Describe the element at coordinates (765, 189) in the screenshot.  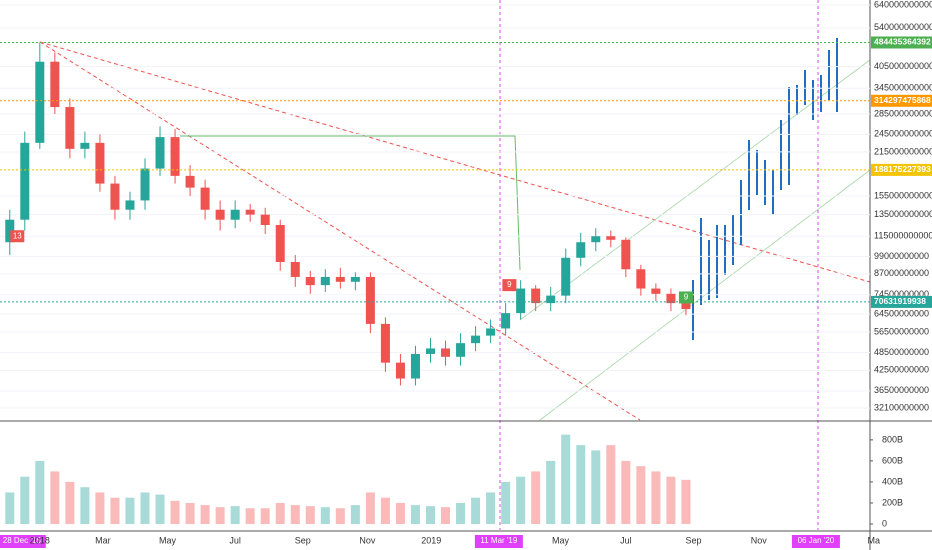
I see `projection-bars` at that location.